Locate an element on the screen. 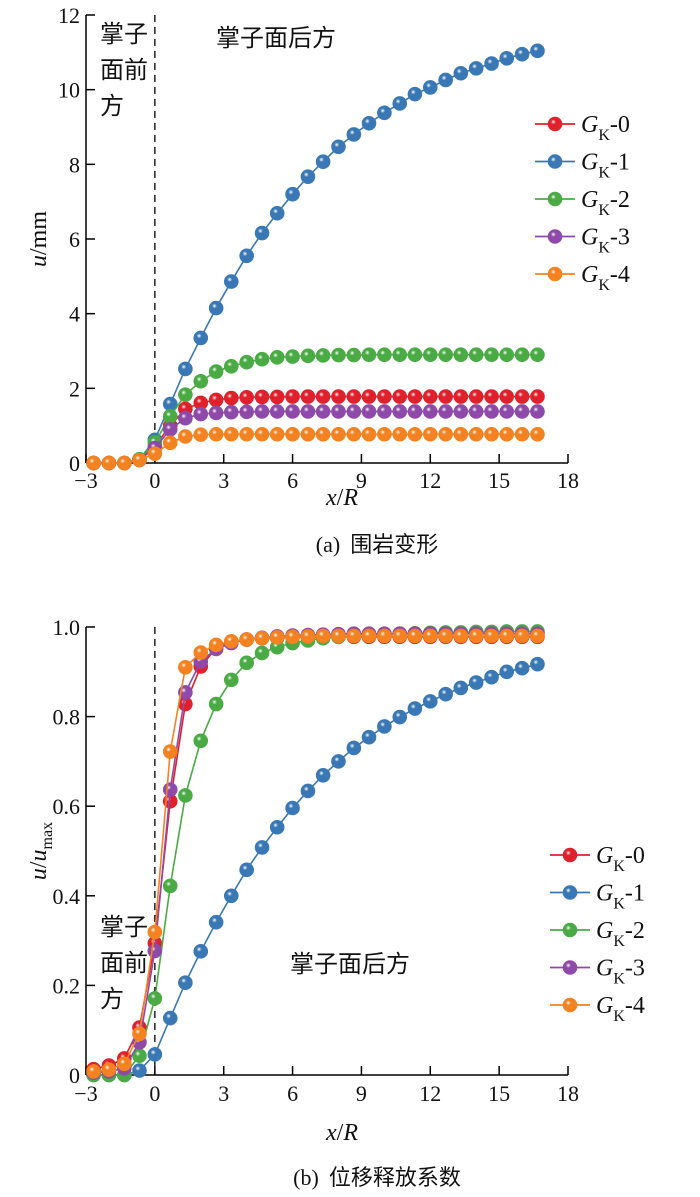 The image size is (700, 1197). x-tick-label: 6 is located at coordinates (292, 480).